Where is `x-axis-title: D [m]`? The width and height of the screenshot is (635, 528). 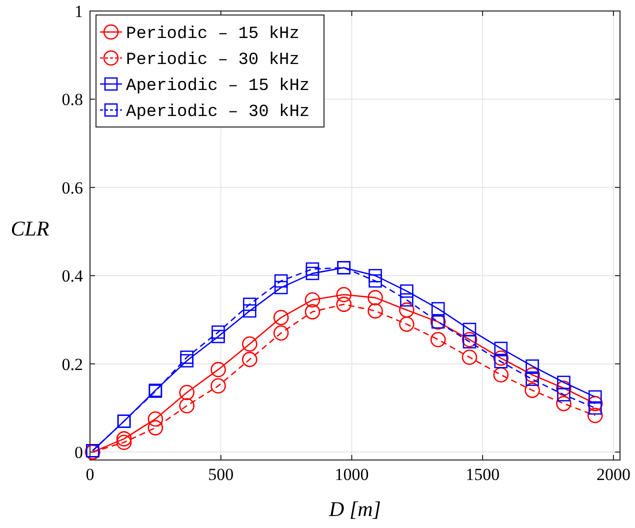
x-axis-title: D [m] is located at coordinates (354, 509).